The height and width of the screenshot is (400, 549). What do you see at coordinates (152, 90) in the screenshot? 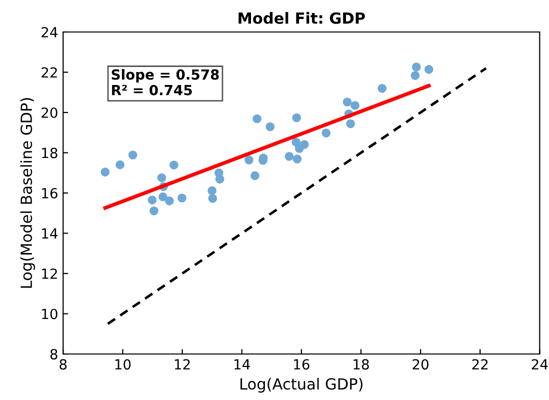
I see `annotation: R² = 0.745` at bounding box center [152, 90].